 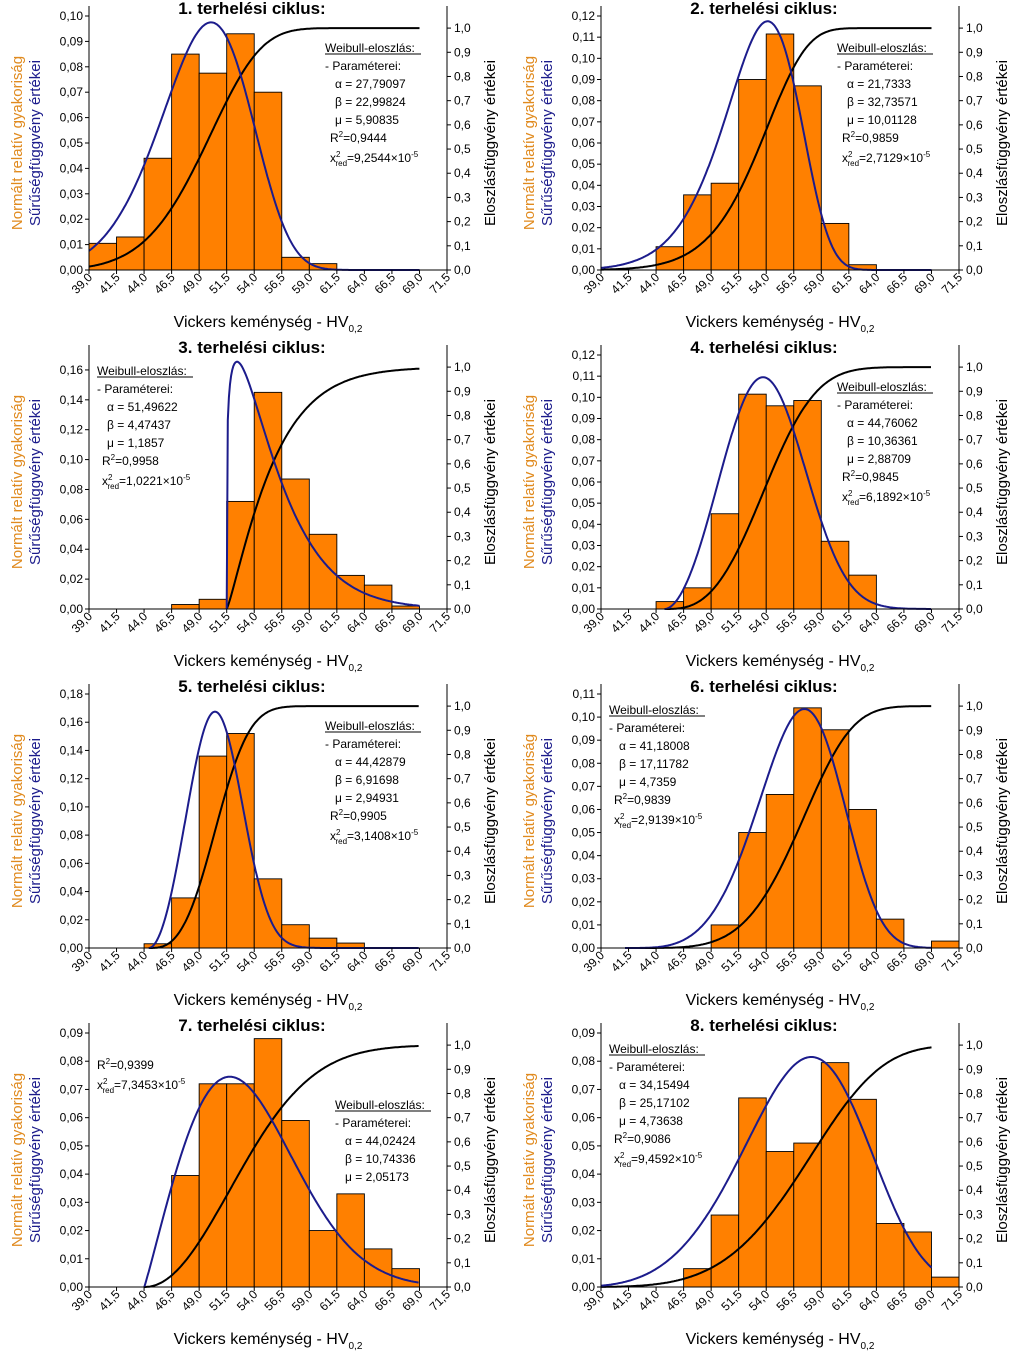 What do you see at coordinates (370, 84) in the screenshot?
I see `legend-alpha: α = 27,79097` at bounding box center [370, 84].